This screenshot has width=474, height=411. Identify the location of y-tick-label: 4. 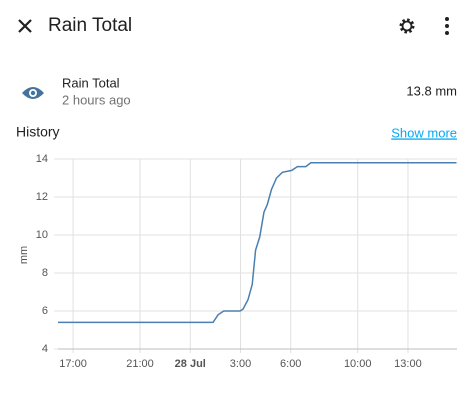
(45, 349).